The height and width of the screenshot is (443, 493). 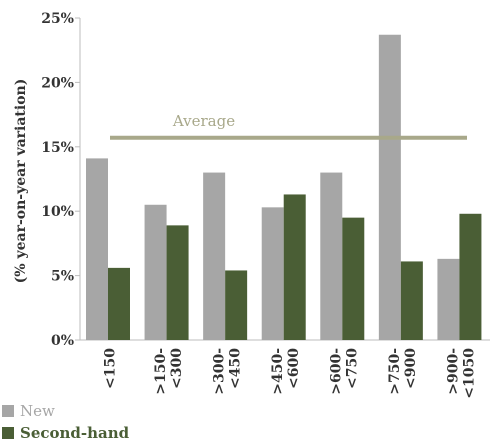 I want to click on legend-label-new: New, so click(x=37, y=411).